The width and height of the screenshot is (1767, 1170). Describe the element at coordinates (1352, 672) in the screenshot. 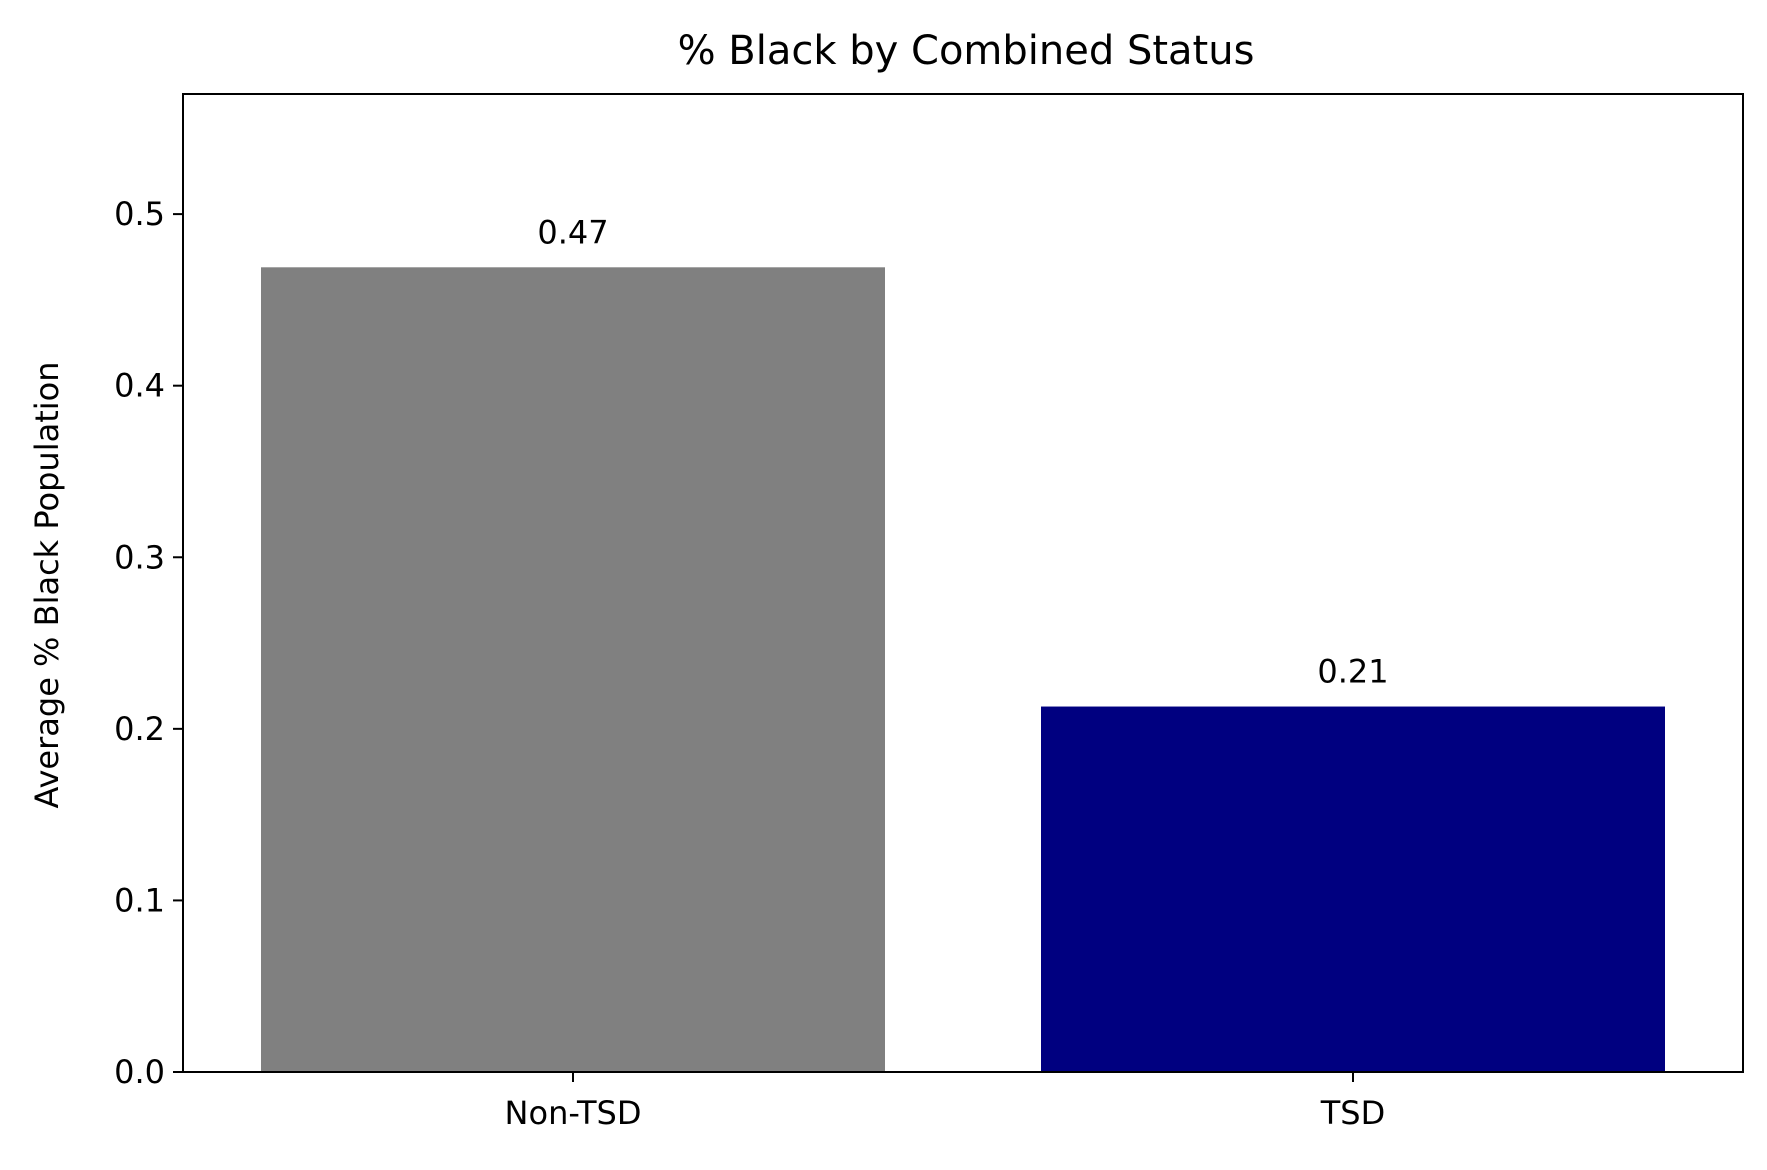

I see `bar-value-label: 0.21` at that location.